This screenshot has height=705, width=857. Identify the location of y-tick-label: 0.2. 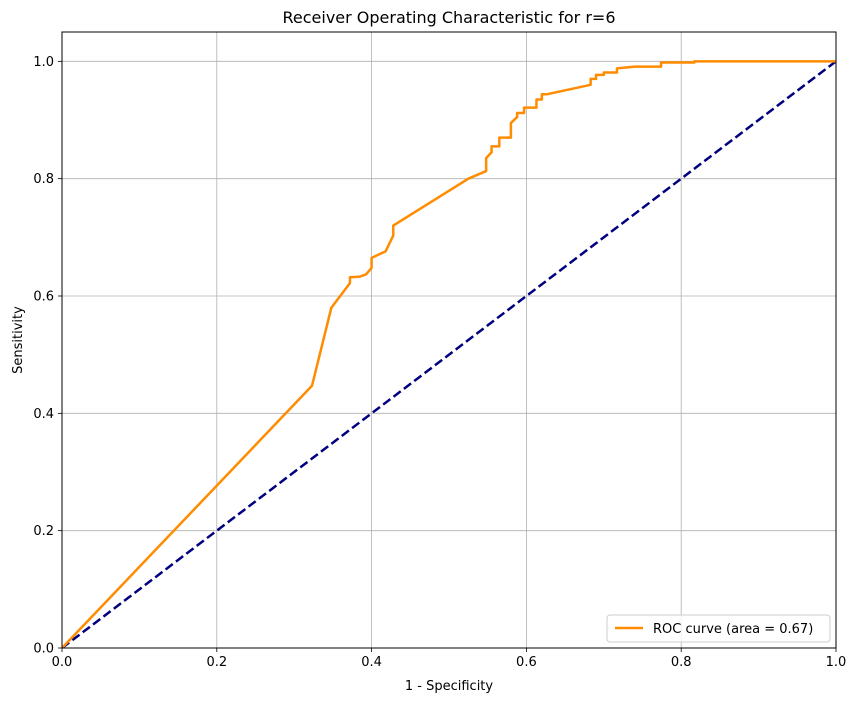
(43, 531).